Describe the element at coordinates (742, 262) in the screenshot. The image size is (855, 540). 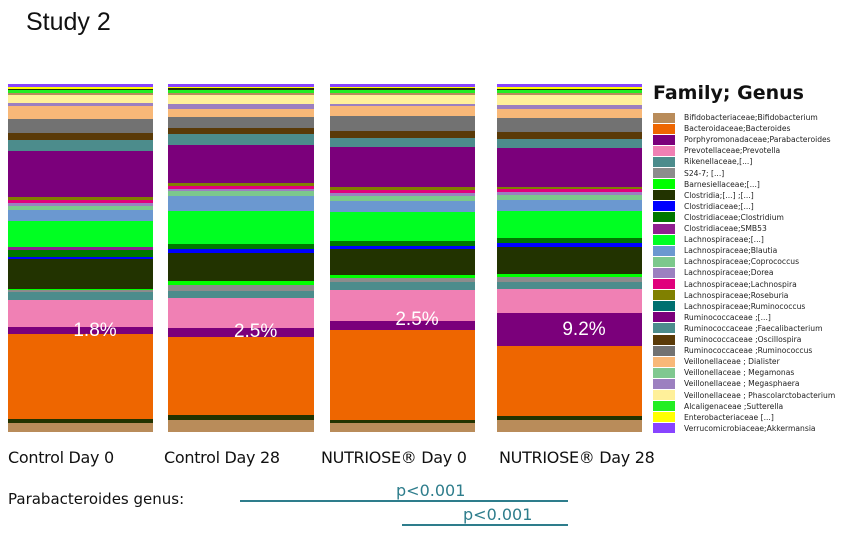
I see `legend-label: Lachnospiraceae;Coprococcus` at that location.